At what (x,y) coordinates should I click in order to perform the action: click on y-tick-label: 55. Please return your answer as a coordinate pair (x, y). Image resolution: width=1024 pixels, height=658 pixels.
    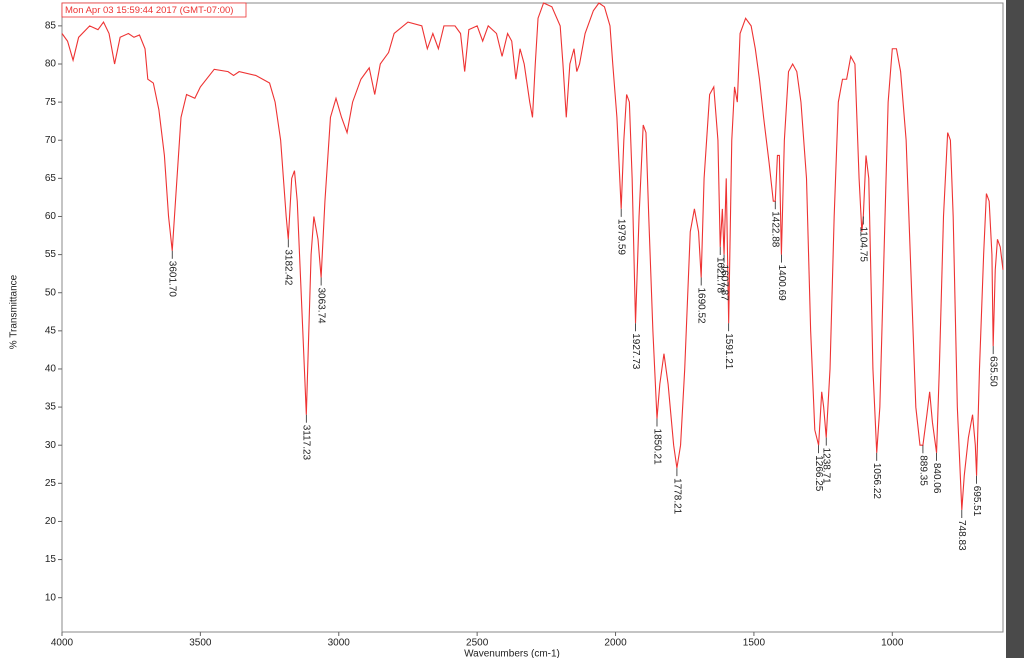
    Looking at the image, I should click on (51, 254).